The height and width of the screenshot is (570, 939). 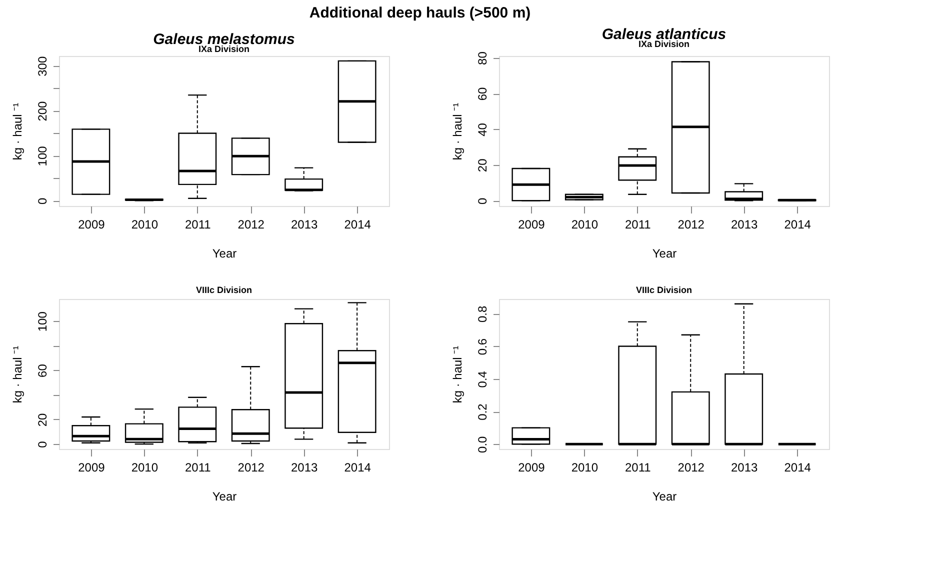 I want to click on y-tick-label: 80, so click(x=483, y=58).